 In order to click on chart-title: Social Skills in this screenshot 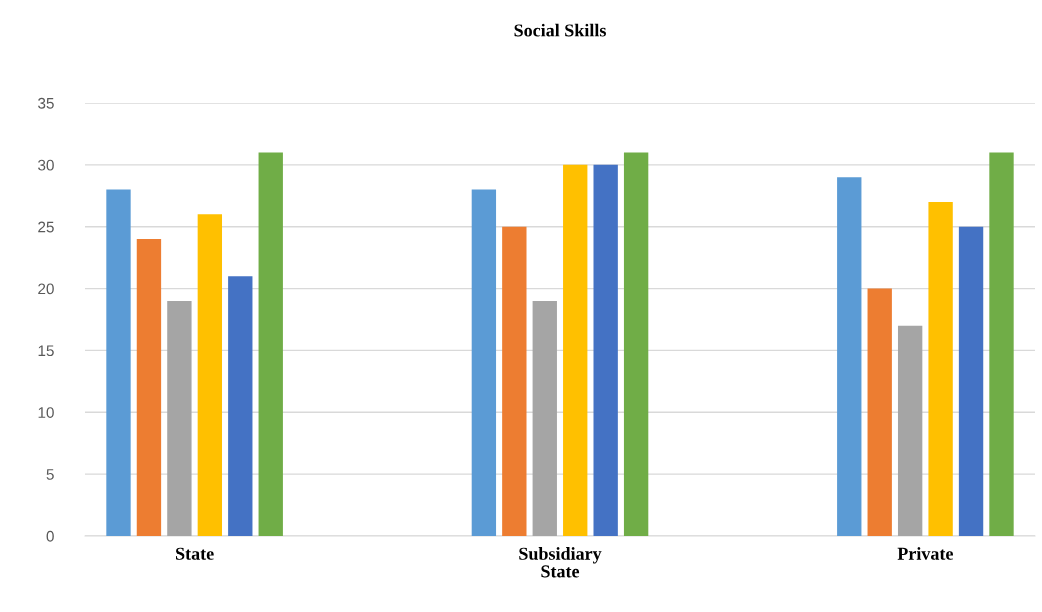, I will do `click(560, 30)`.